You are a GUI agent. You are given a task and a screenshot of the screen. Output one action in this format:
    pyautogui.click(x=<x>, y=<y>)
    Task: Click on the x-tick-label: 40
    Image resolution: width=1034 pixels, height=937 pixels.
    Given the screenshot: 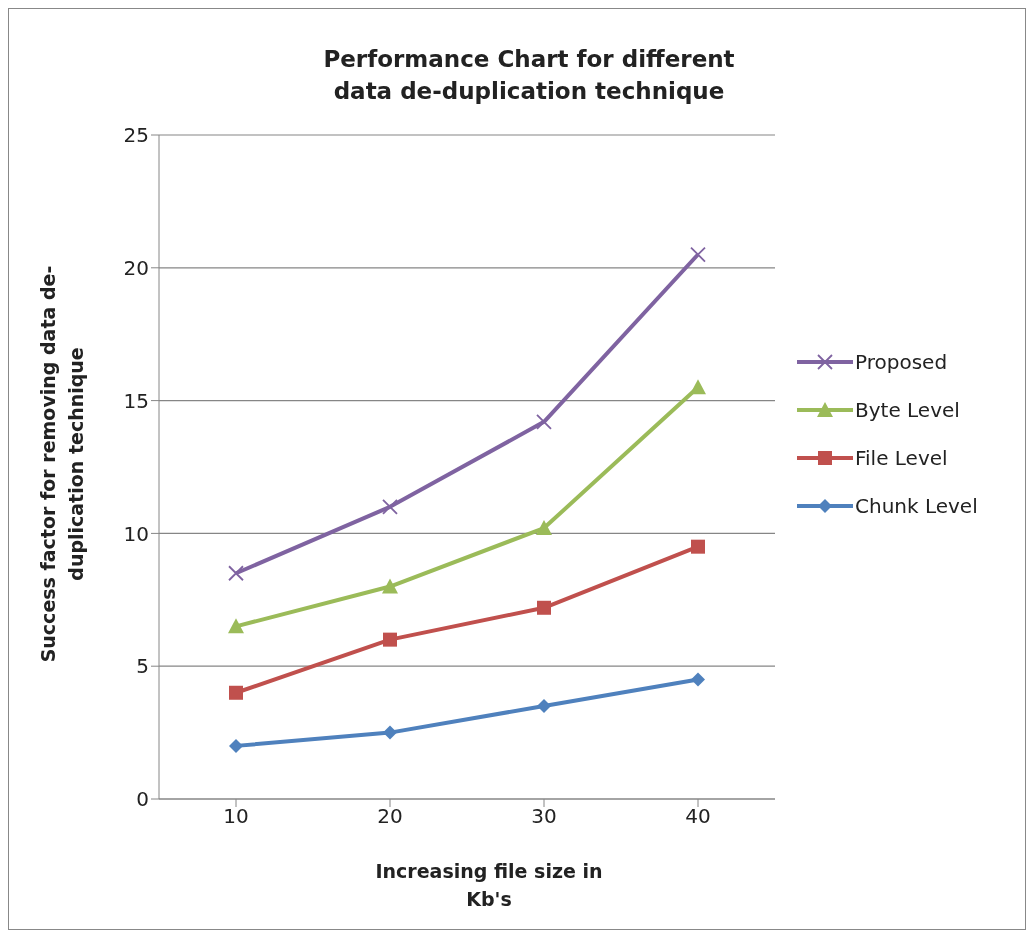 What is the action you would take?
    pyautogui.click(x=698, y=816)
    